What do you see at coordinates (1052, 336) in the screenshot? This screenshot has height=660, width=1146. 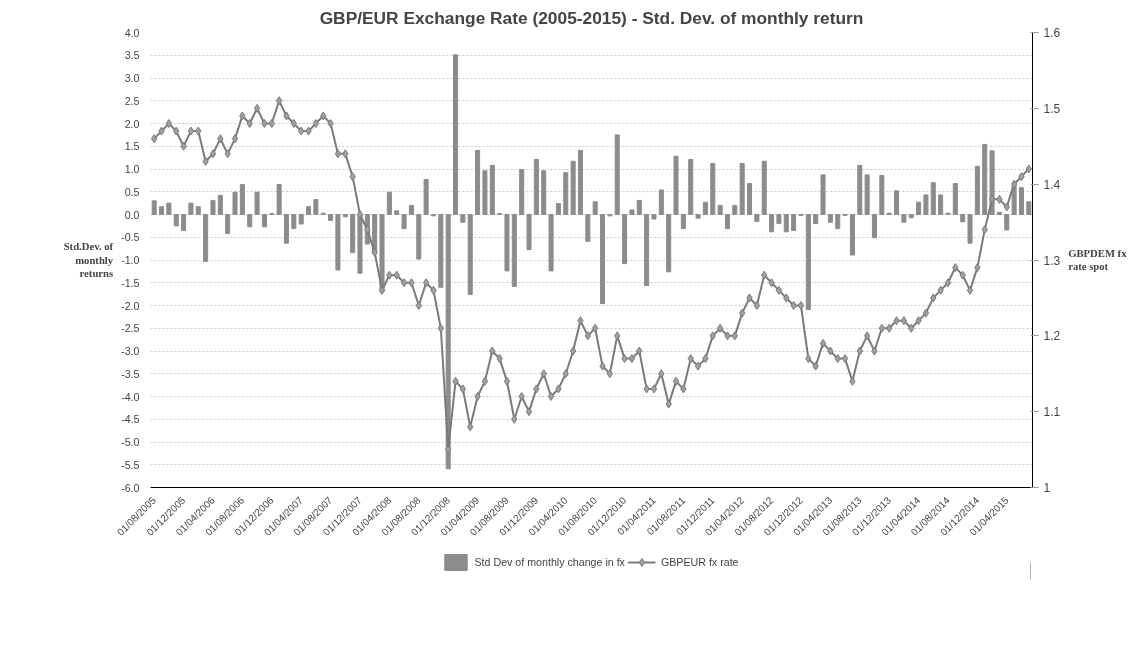 I see `y2-tick-label: 1.2` at bounding box center [1052, 336].